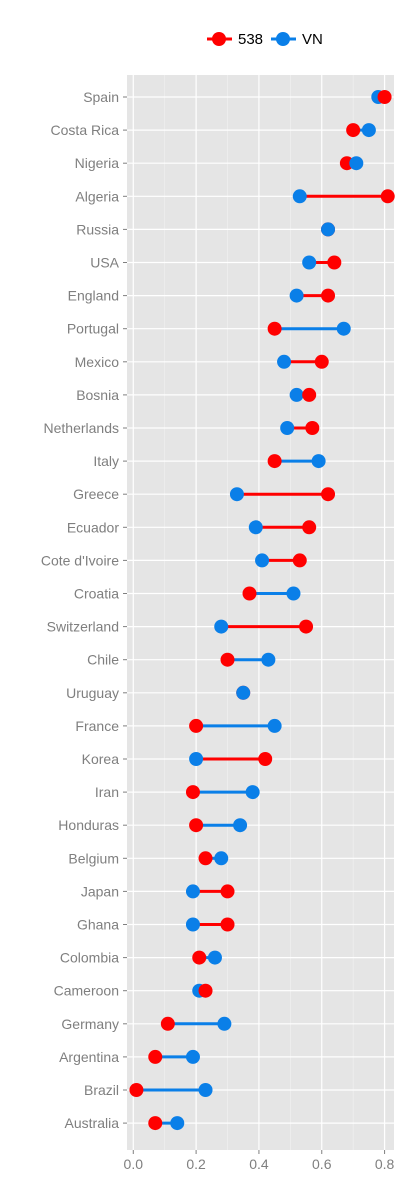 The width and height of the screenshot is (400, 1200). I want to click on y-tick-label: Honduras, so click(88, 825).